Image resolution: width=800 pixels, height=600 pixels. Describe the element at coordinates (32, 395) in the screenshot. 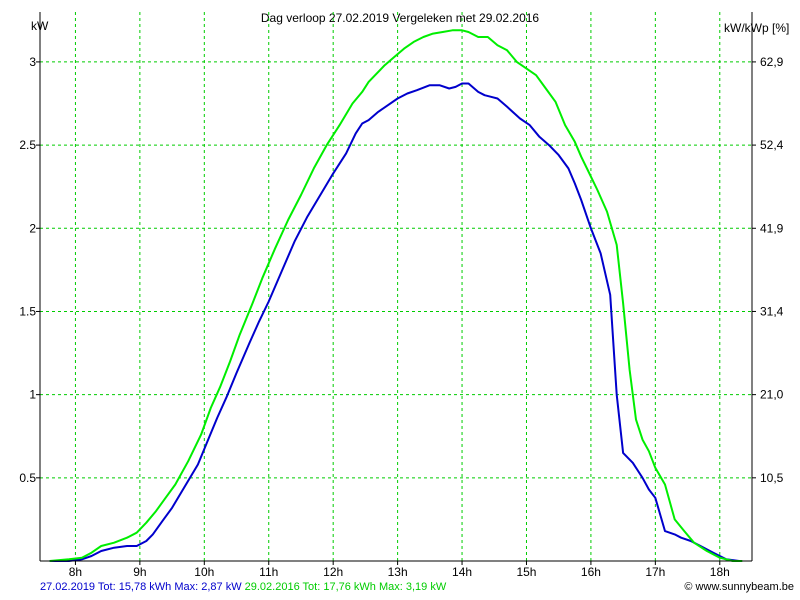

I see `y-tick-label-left: 1` at that location.